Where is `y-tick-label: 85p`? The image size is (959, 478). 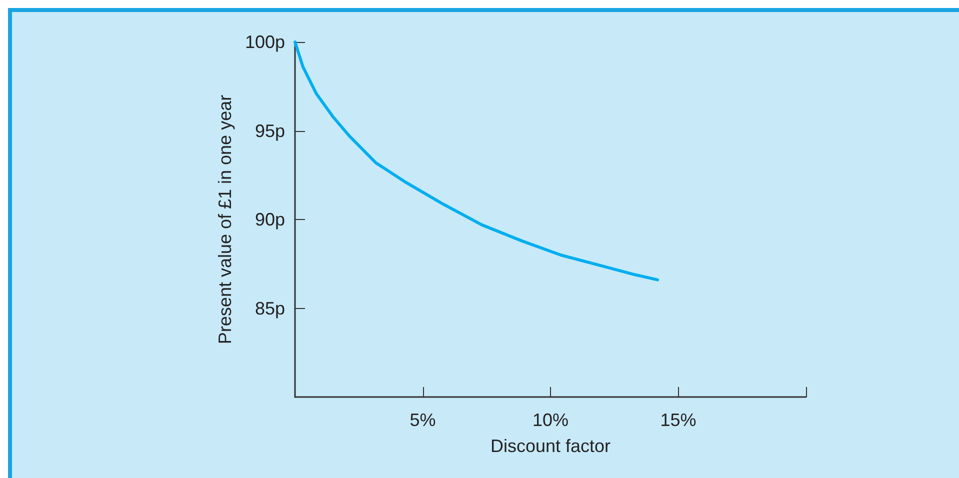
y-tick-label: 85p is located at coordinates (269, 308).